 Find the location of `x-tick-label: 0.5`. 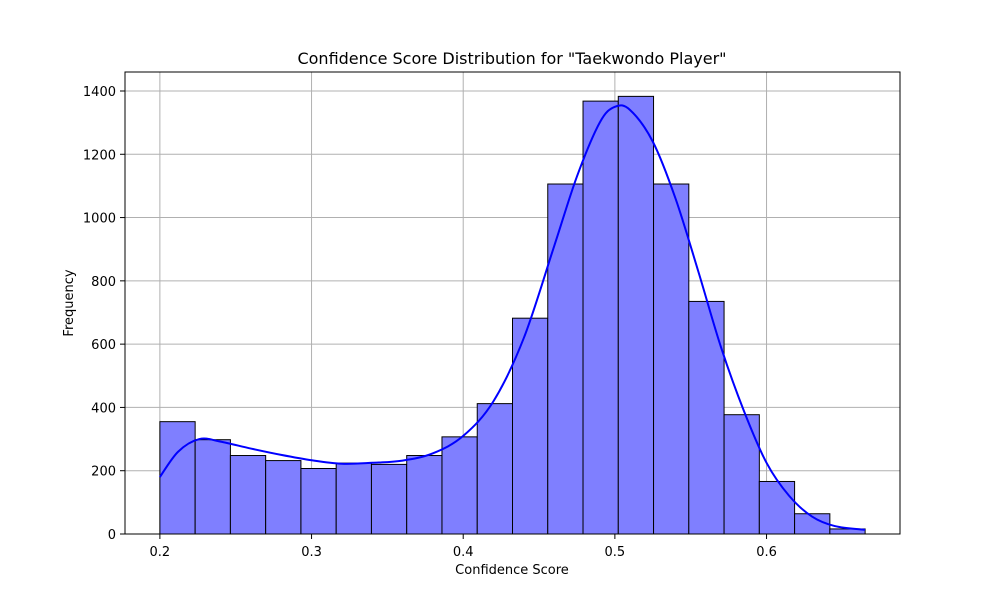

x-tick-label: 0.5 is located at coordinates (615, 552).